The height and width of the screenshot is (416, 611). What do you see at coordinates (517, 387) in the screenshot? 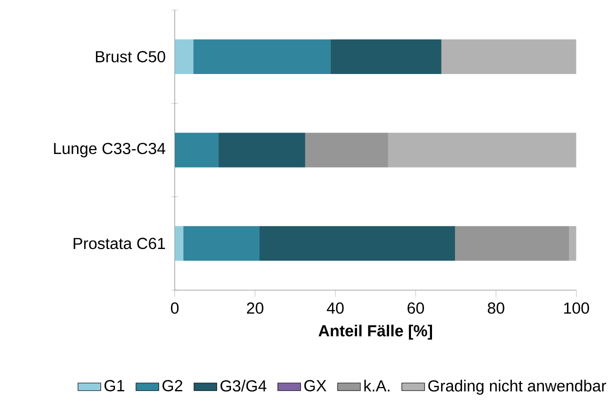
I see `legend-label: Grading nicht anwendbar` at bounding box center [517, 387].